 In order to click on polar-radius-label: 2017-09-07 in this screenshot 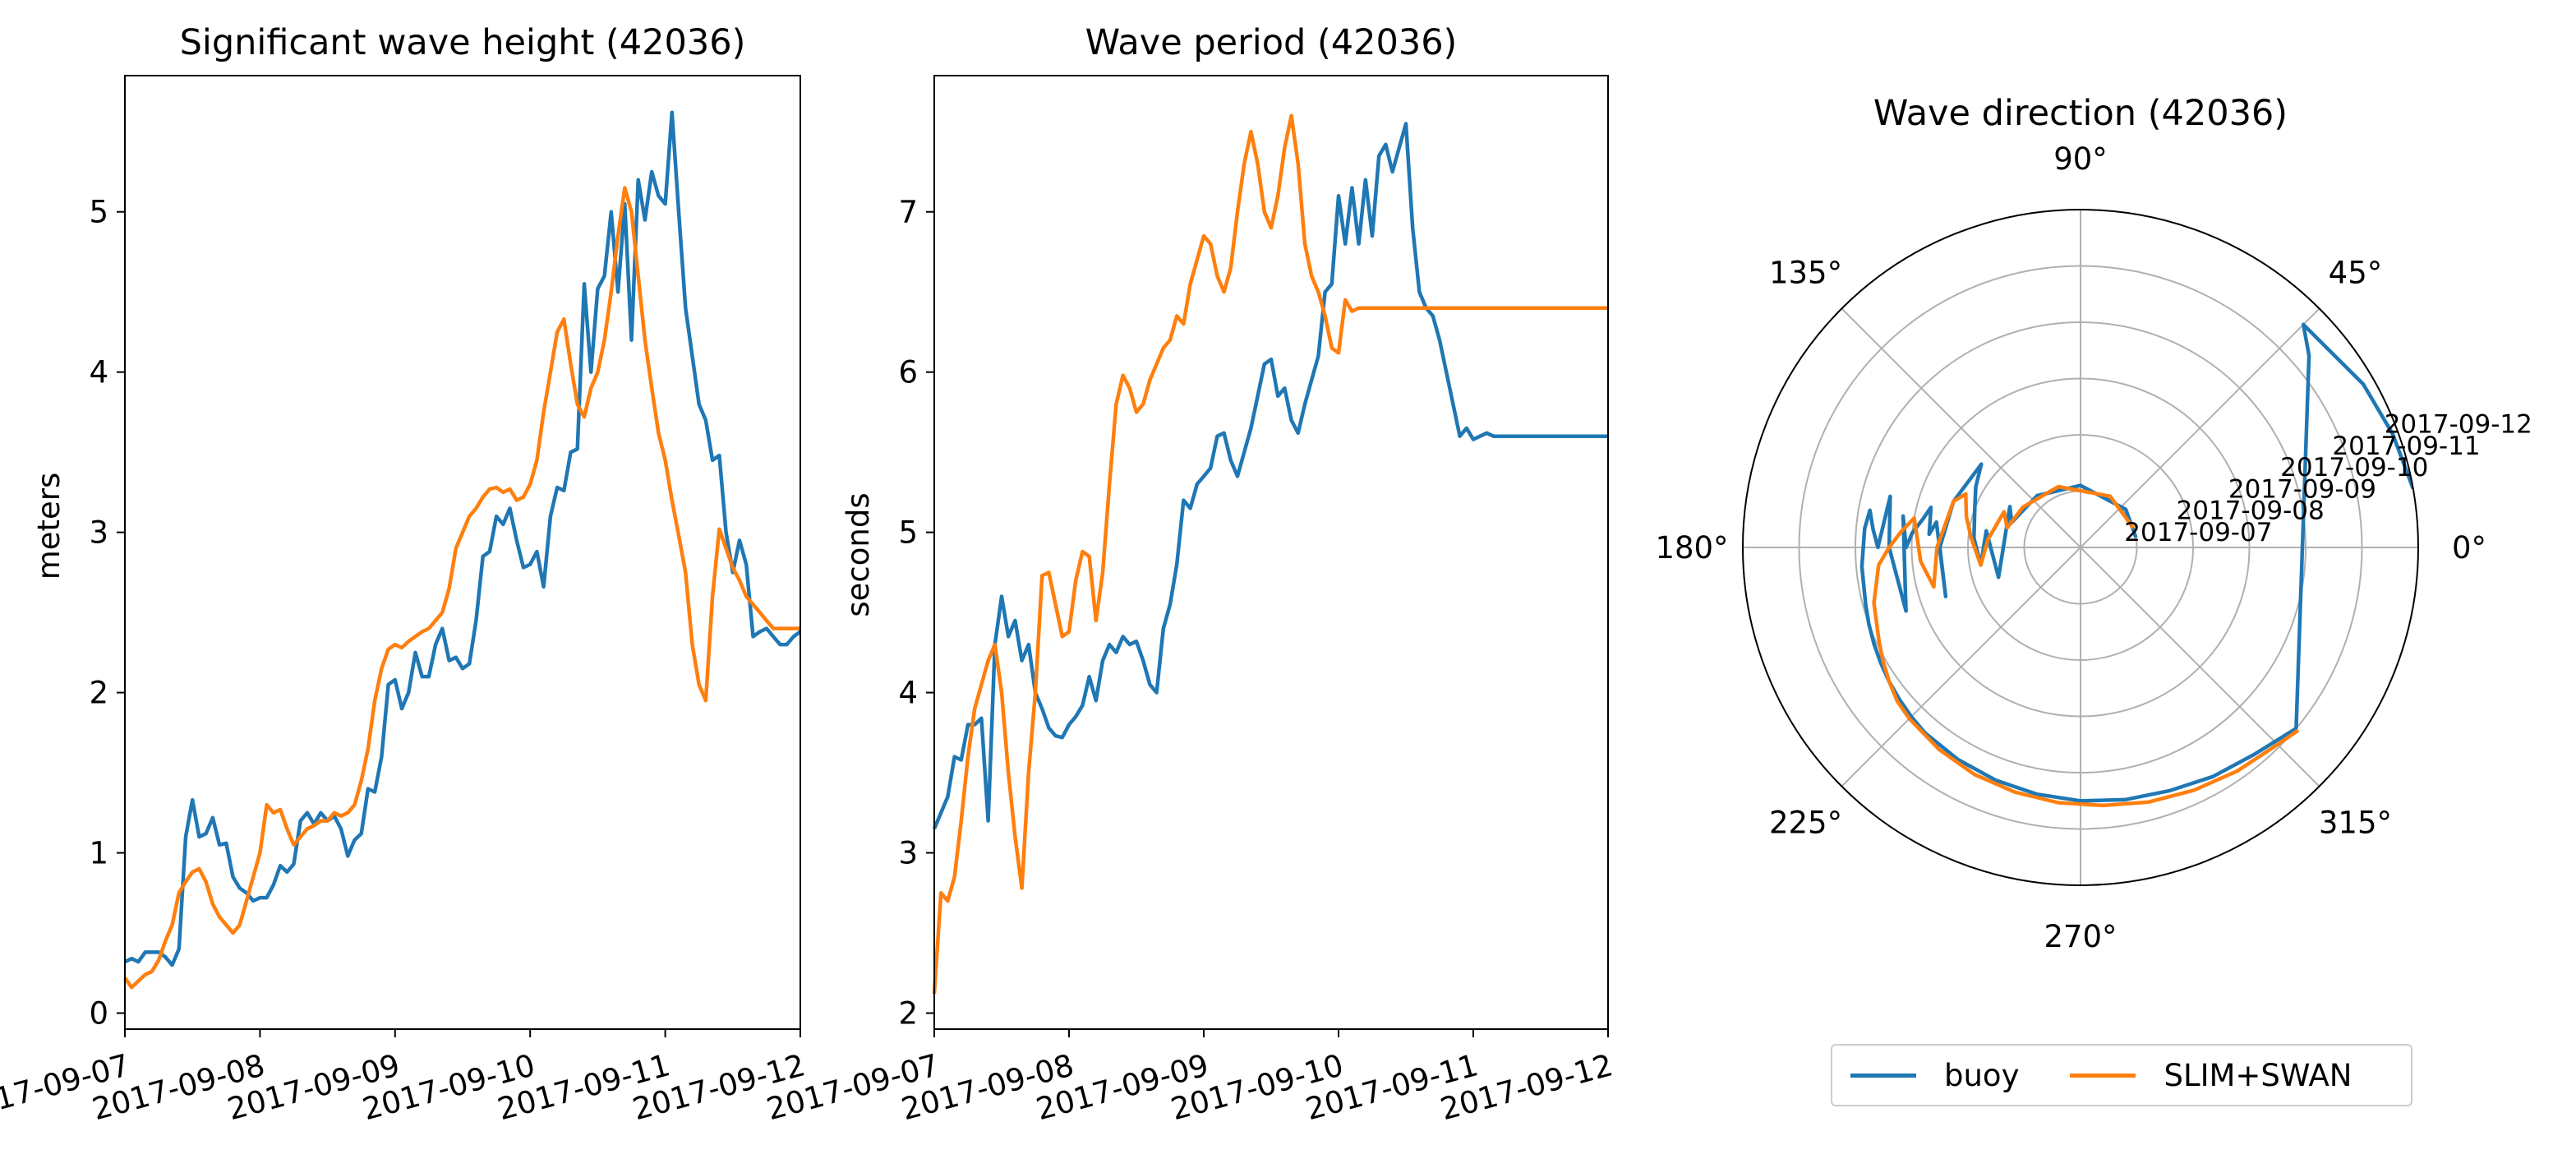, I will do `click(2198, 532)`.